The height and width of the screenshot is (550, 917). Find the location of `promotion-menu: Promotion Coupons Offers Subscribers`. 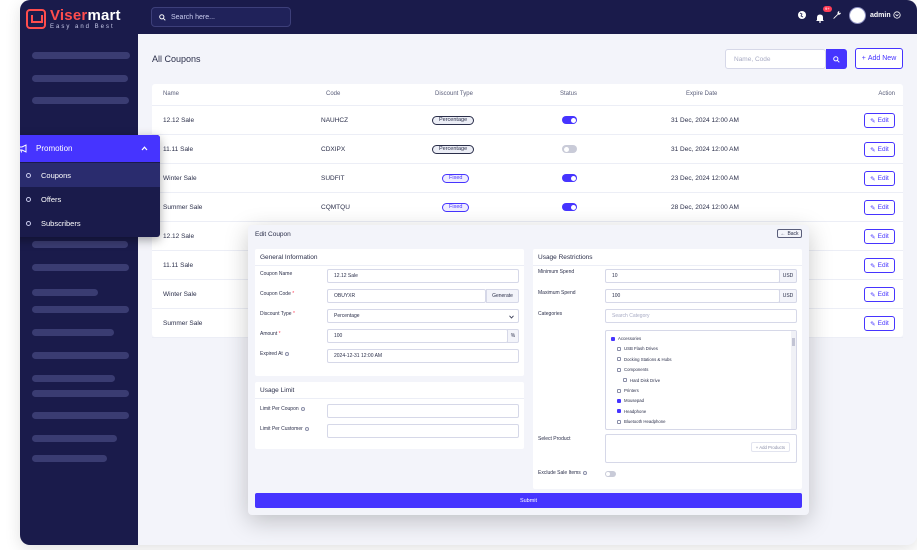

promotion-menu: Promotion Coupons Offers Subscribers is located at coordinates (90, 186).